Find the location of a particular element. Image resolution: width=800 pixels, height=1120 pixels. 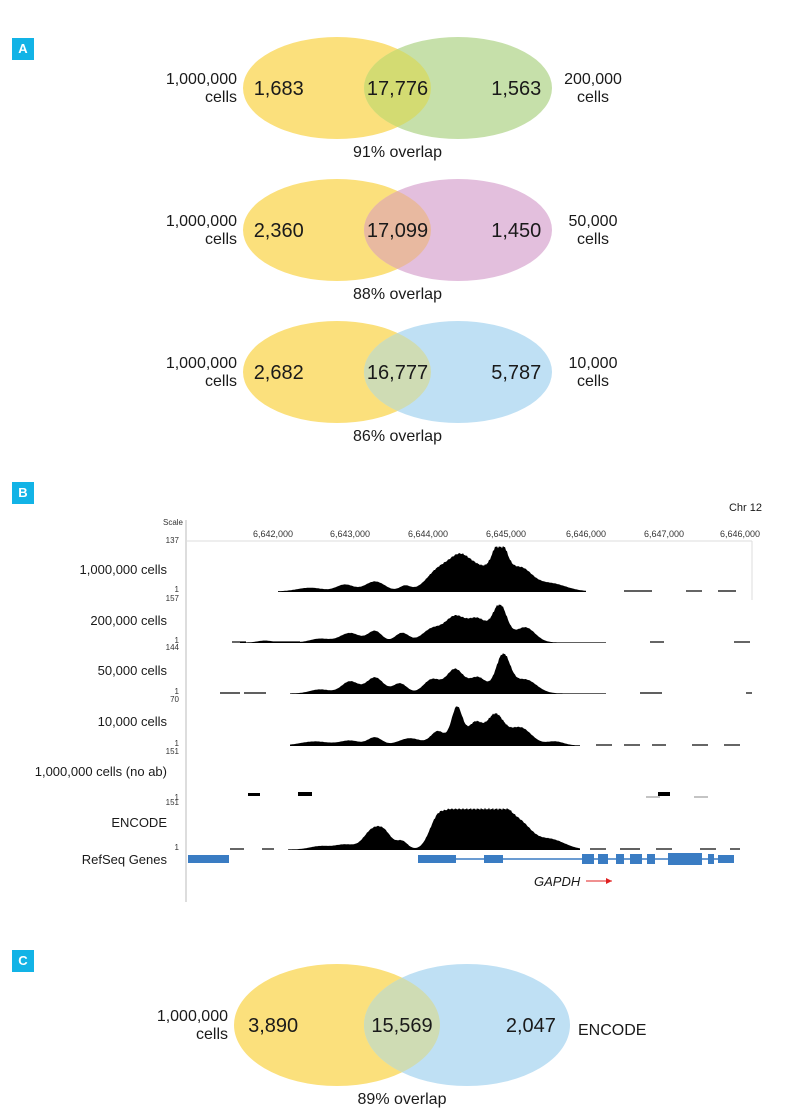

venn-right-count: 2,047 is located at coordinates (531, 1026).